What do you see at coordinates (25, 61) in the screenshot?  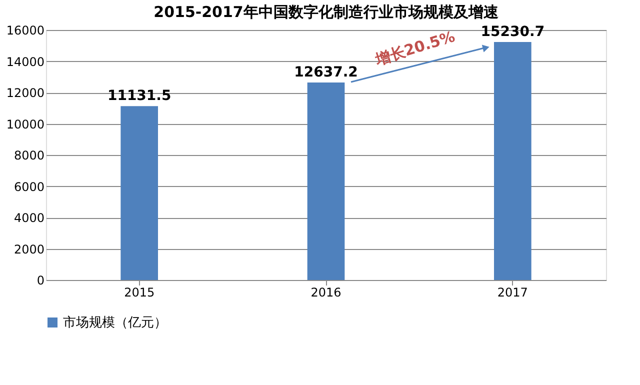 I see `y-tick-label: 14000` at bounding box center [25, 61].